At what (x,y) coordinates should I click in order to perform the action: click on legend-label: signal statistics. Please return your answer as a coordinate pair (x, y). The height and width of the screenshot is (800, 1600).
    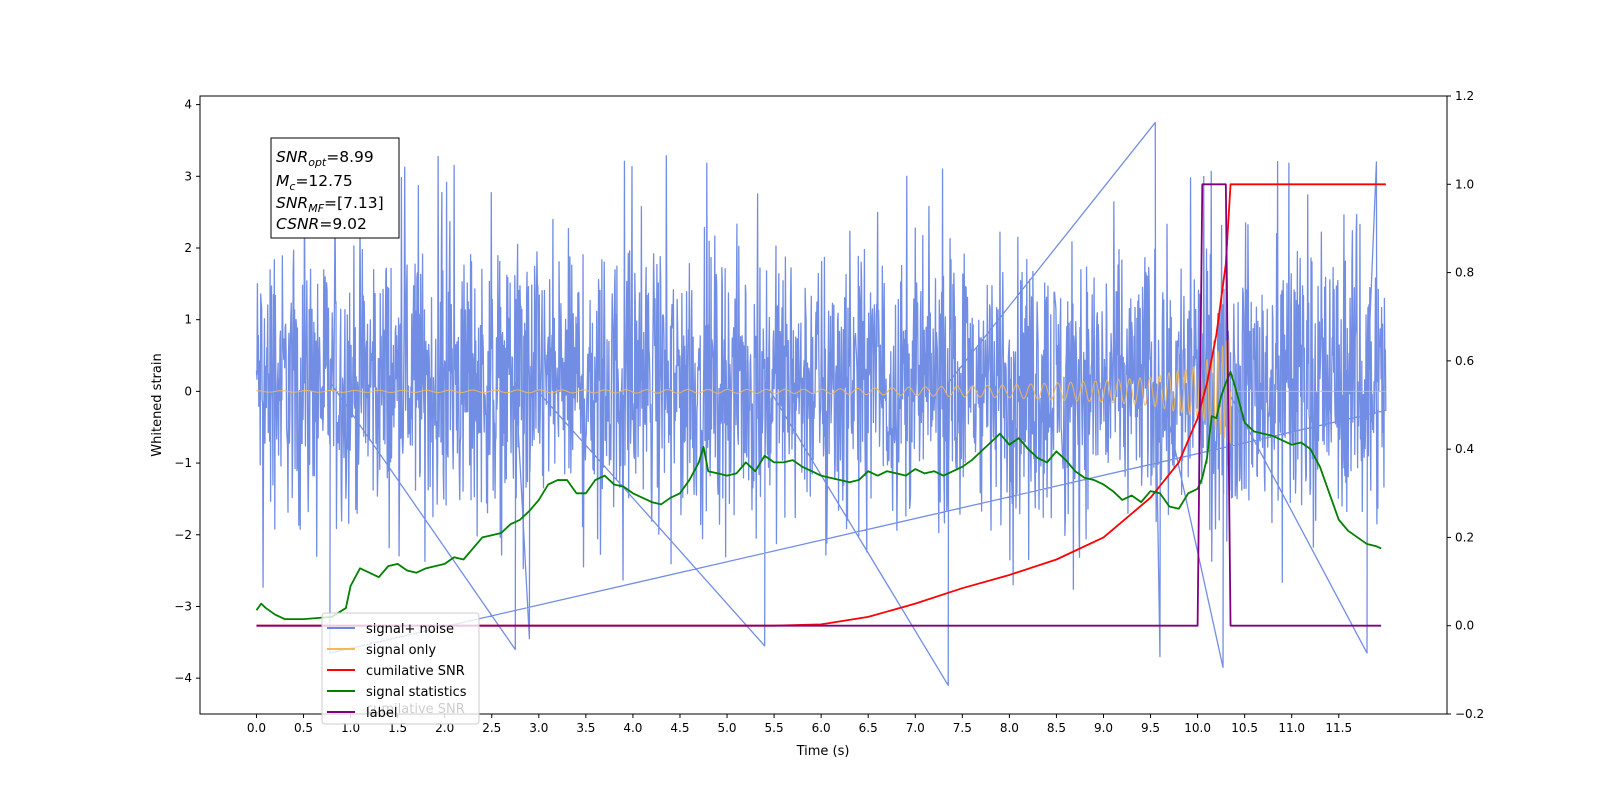
    Looking at the image, I should click on (416, 692).